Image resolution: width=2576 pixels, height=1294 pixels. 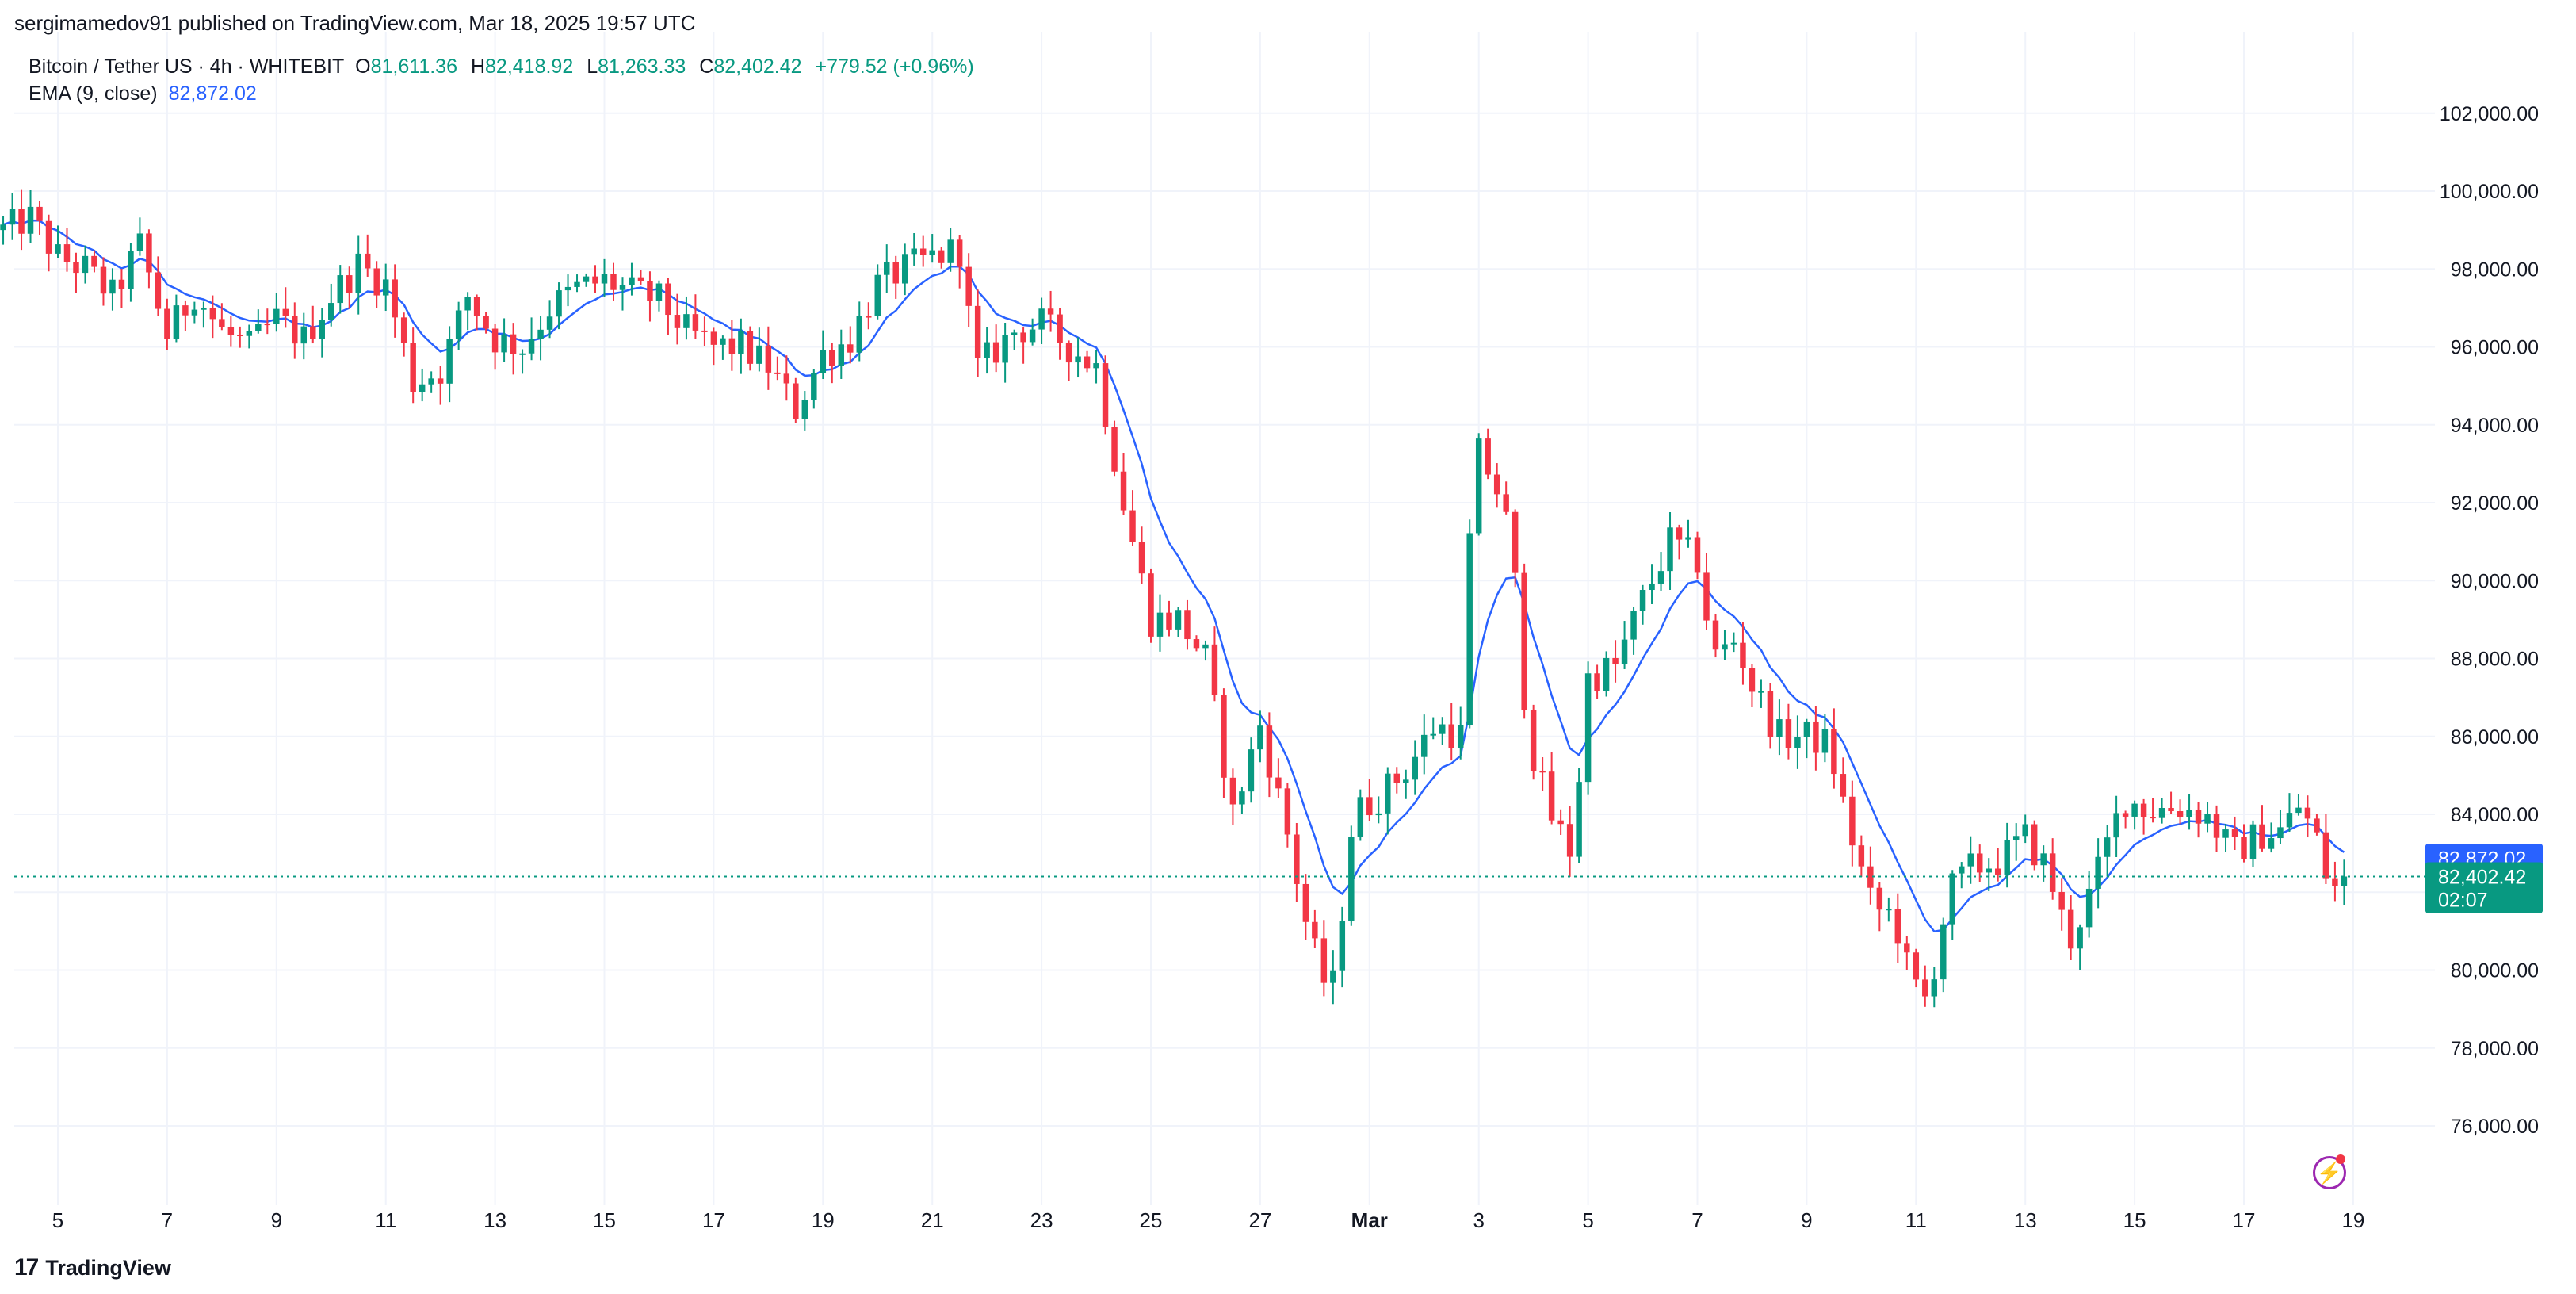 I want to click on x-axis: 5 7 9 11 13 15 17 19 21 23 25 27 Mar 3 5 7 9 11 13 15 17 19, so click(x=1208, y=1220).